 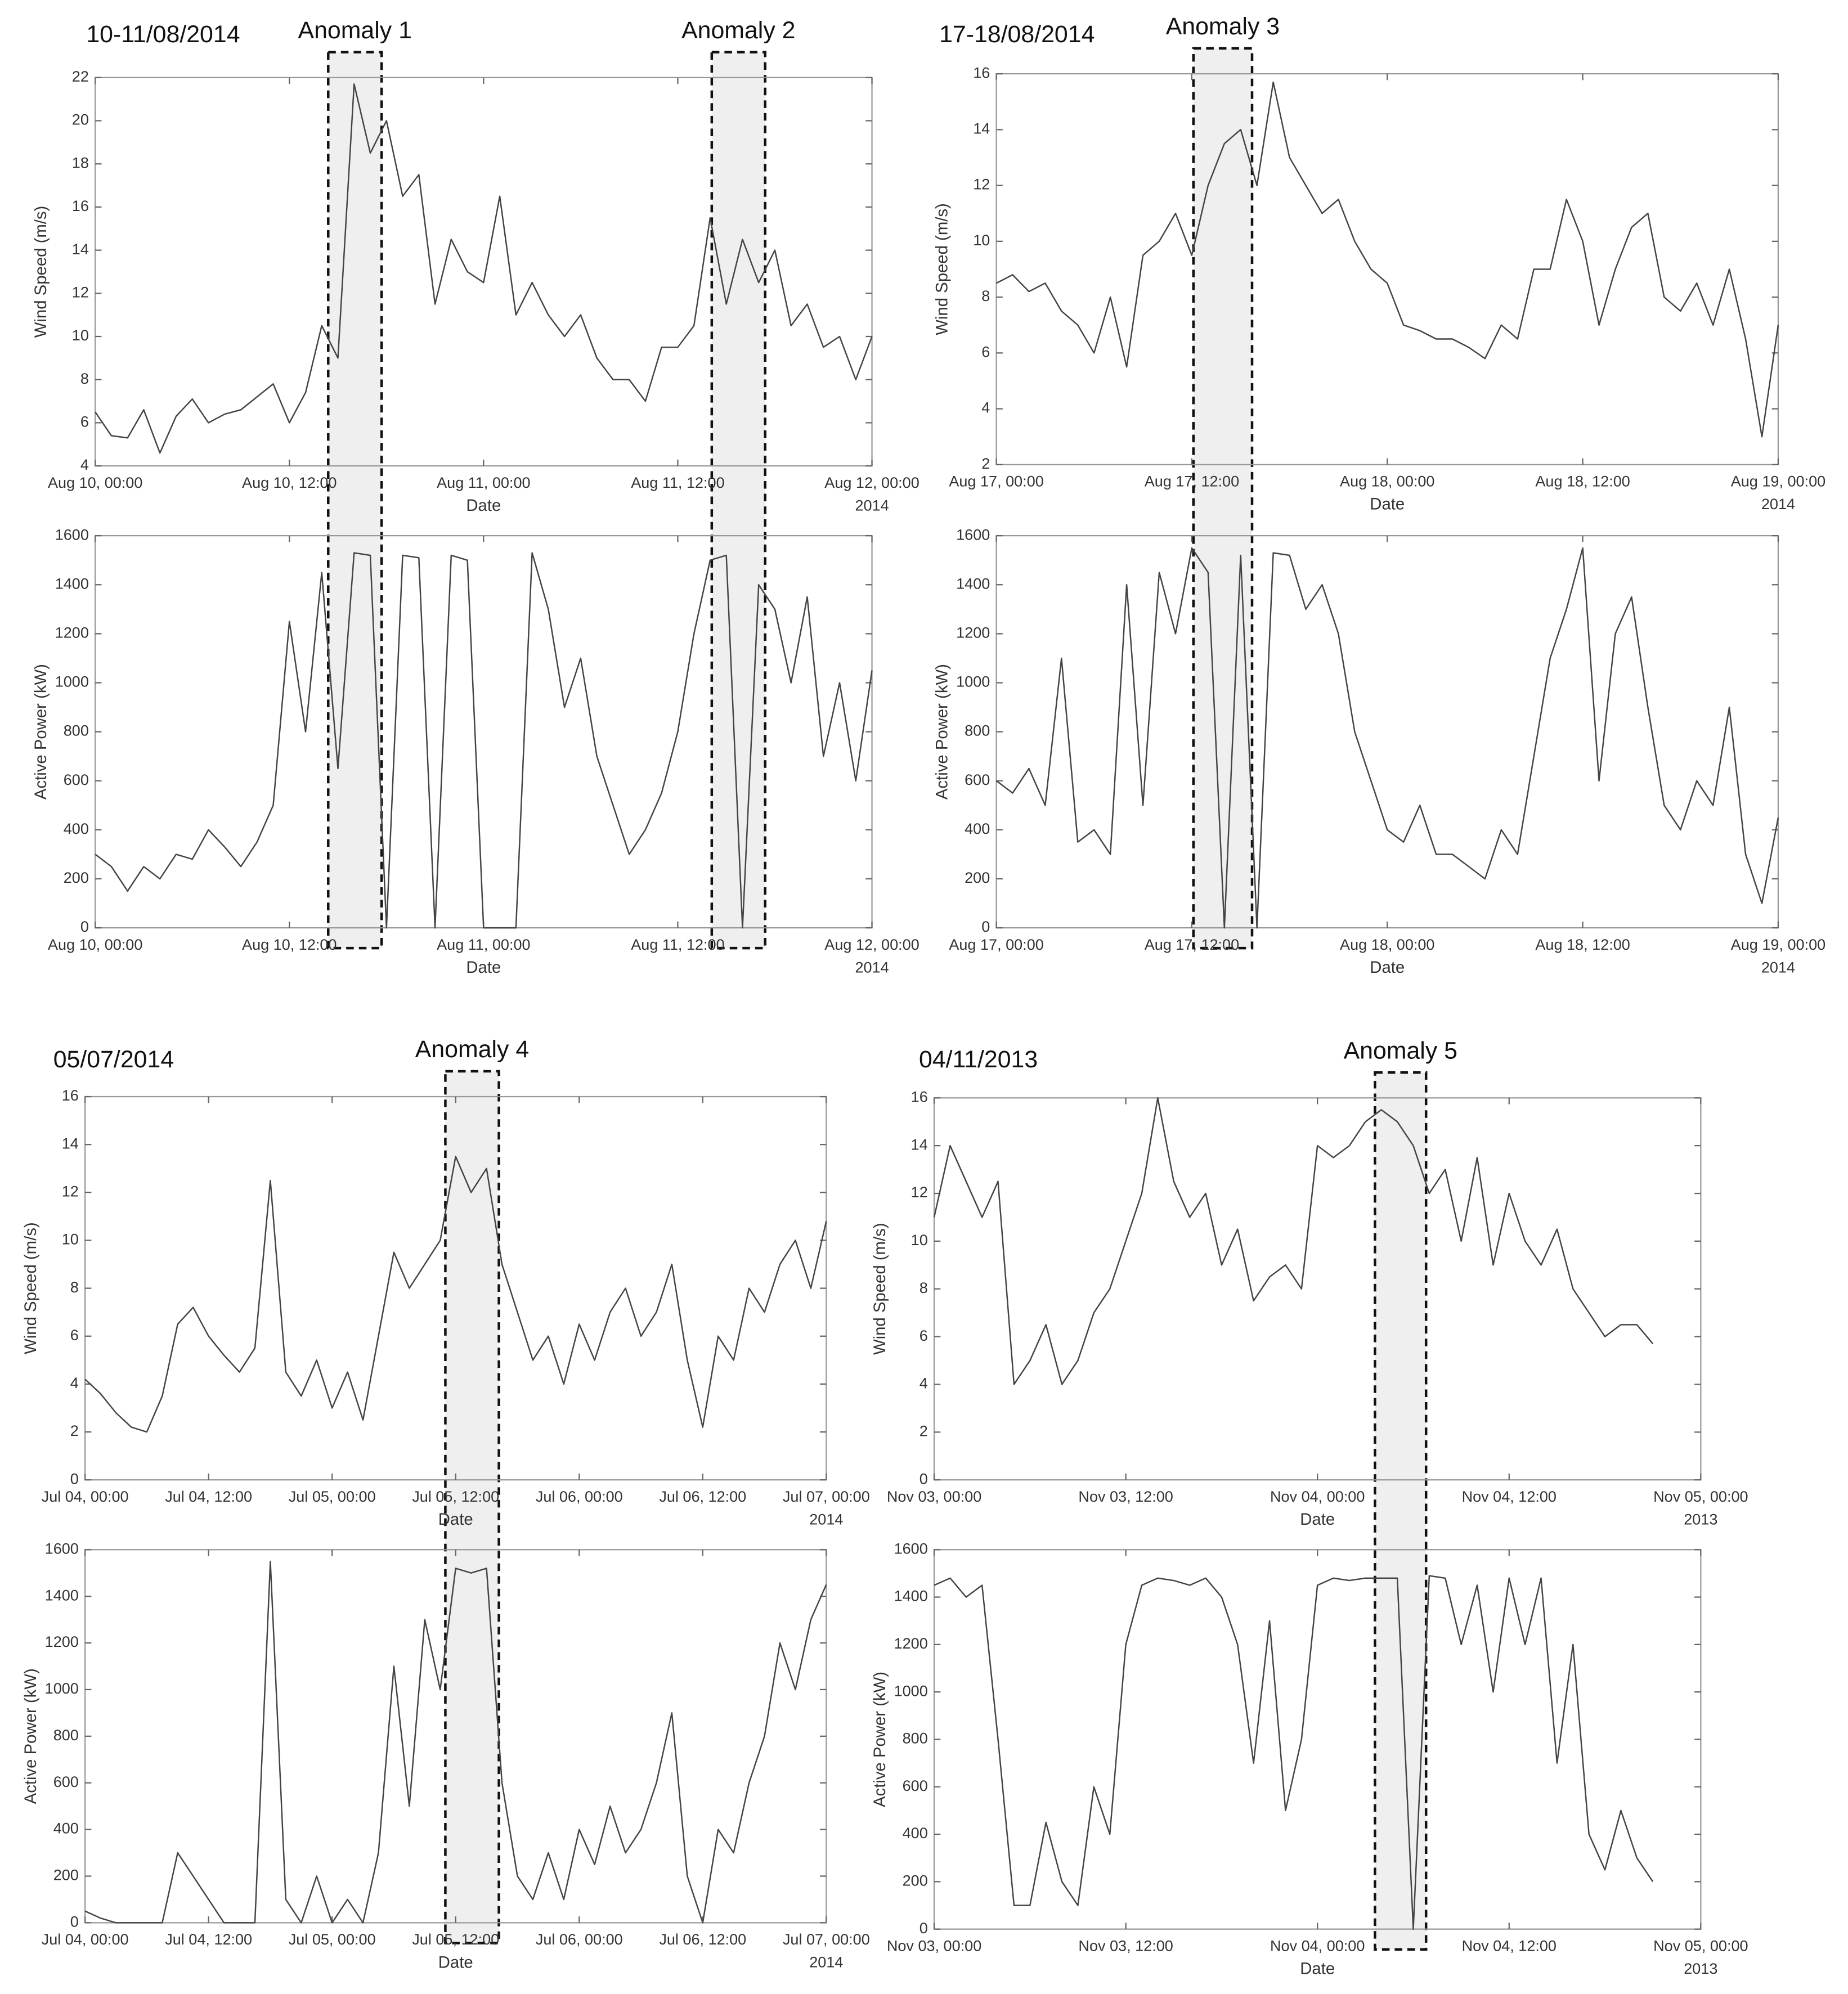 I want to click on anomaly-label: Anomaly 1, so click(x=355, y=30).